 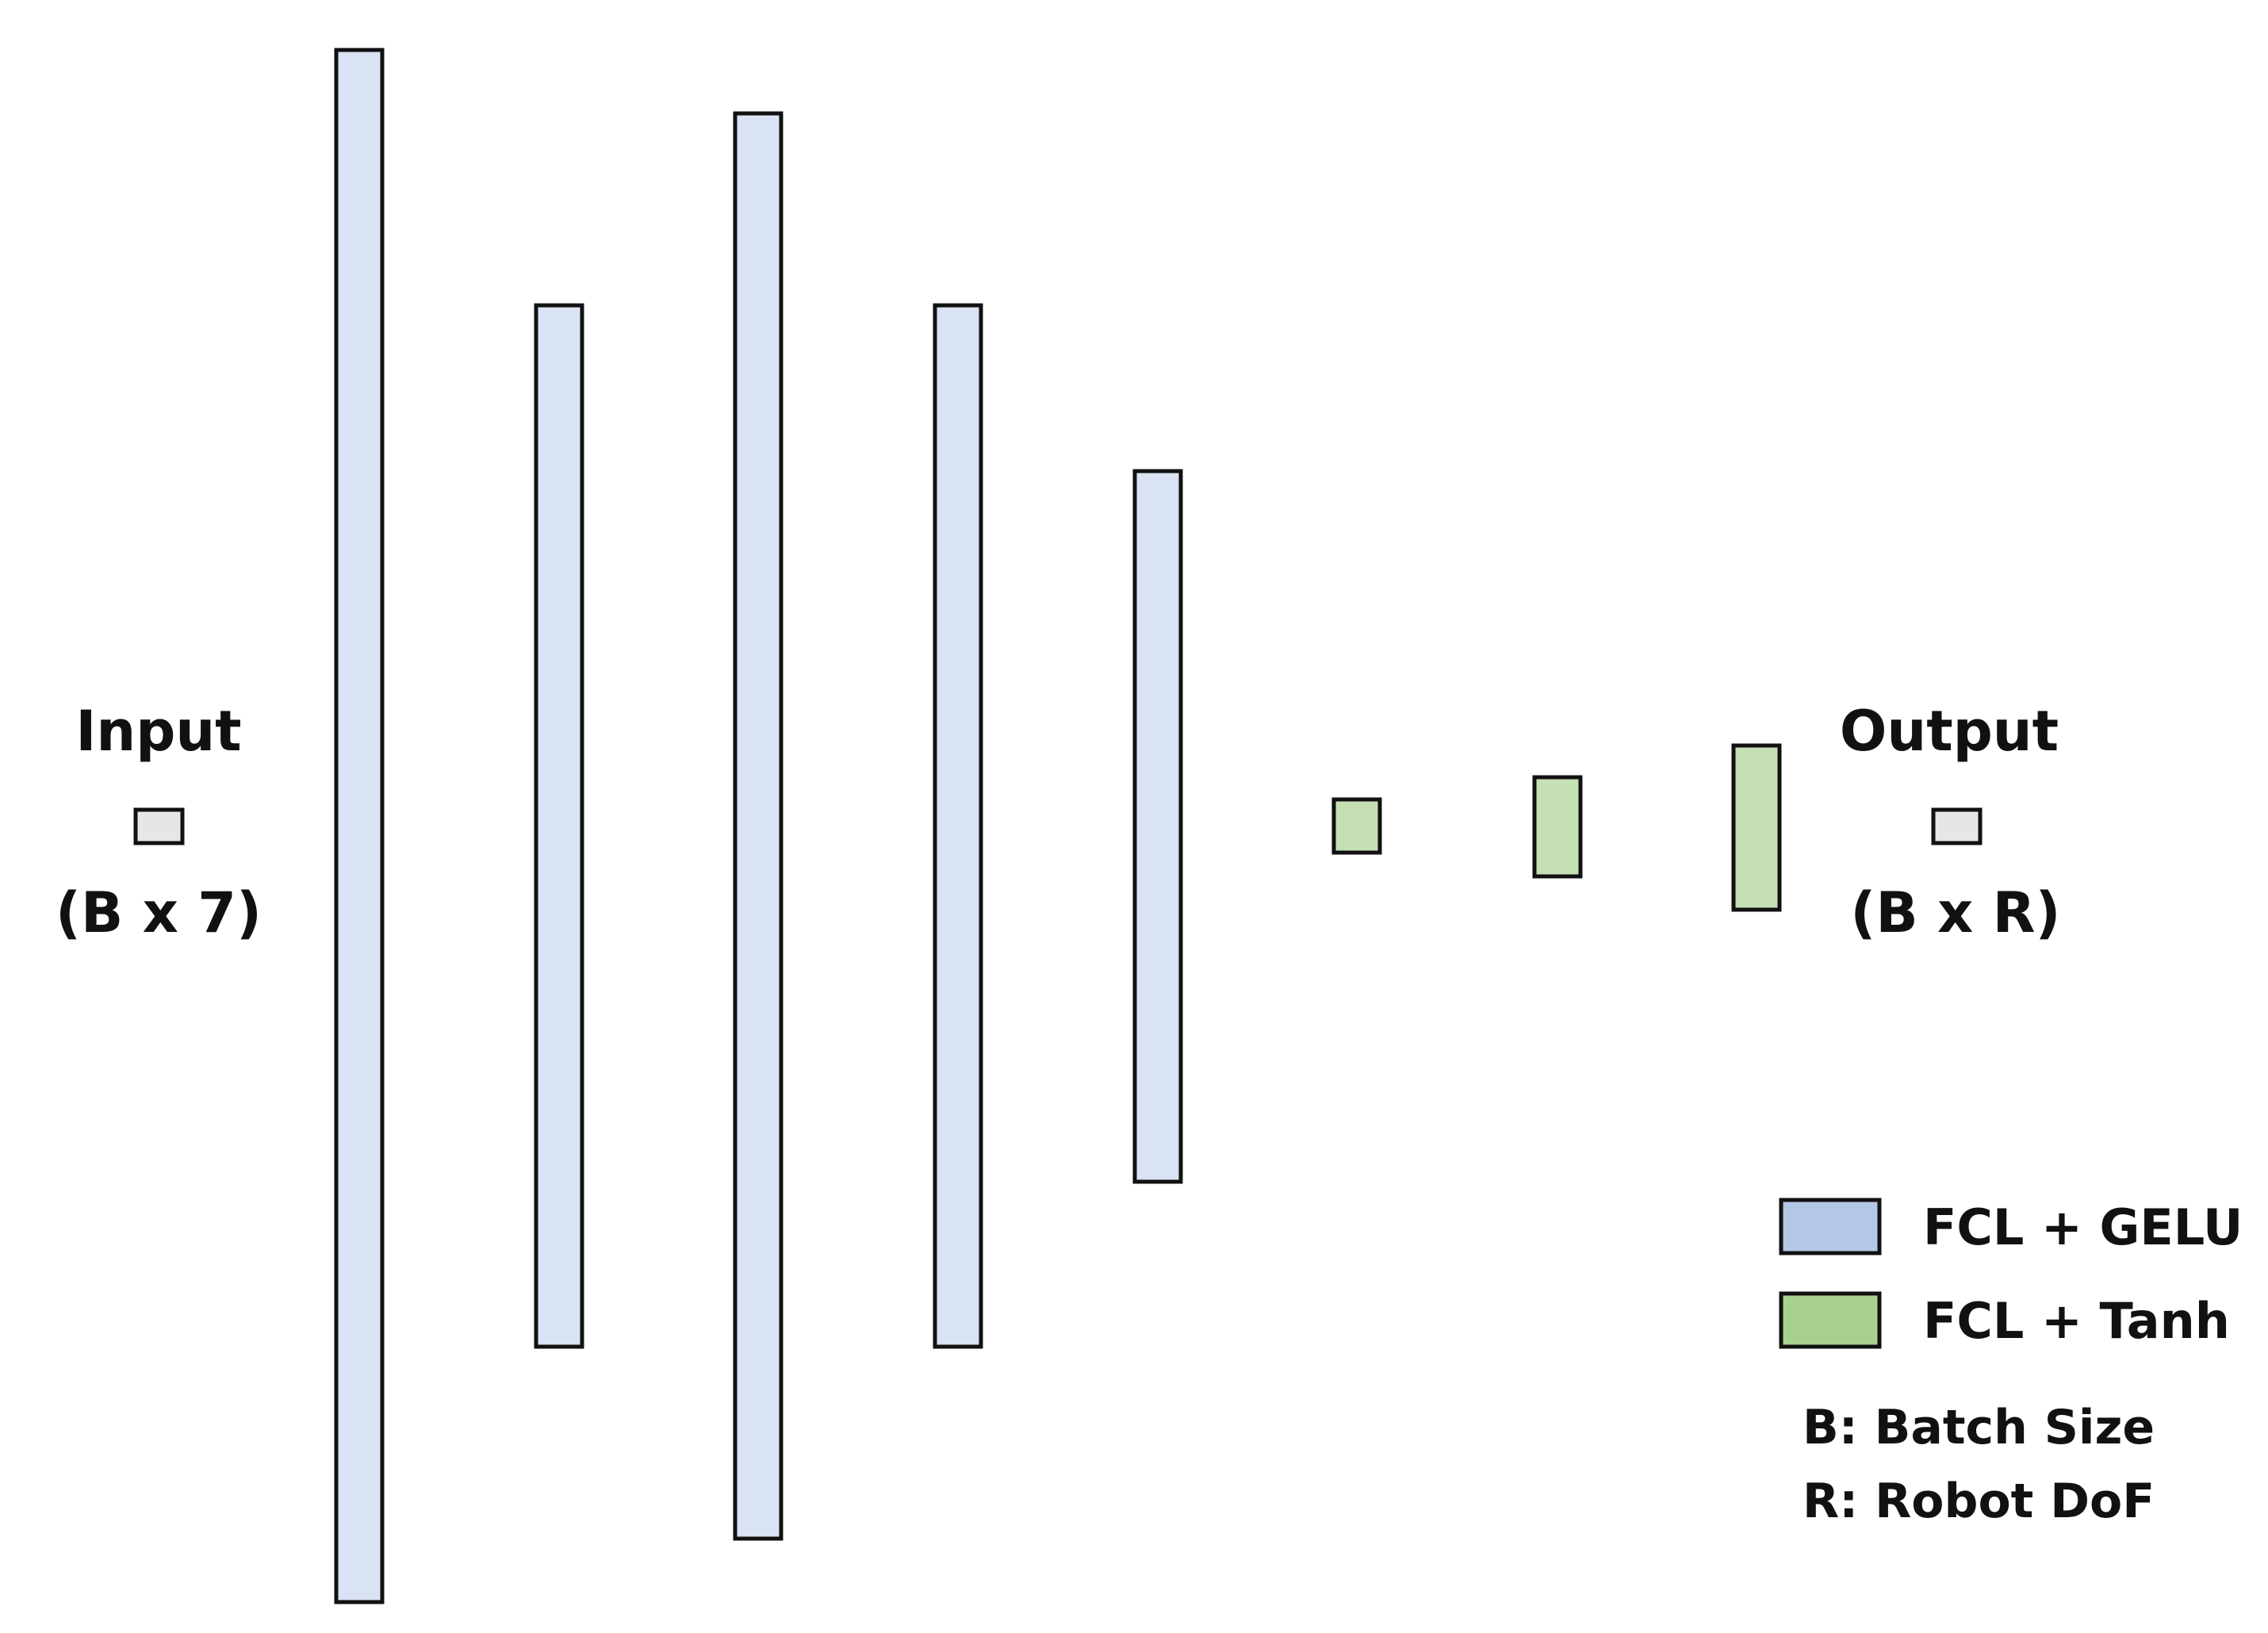 I want to click on legend-tanh-swatch, so click(x=1830, y=1320).